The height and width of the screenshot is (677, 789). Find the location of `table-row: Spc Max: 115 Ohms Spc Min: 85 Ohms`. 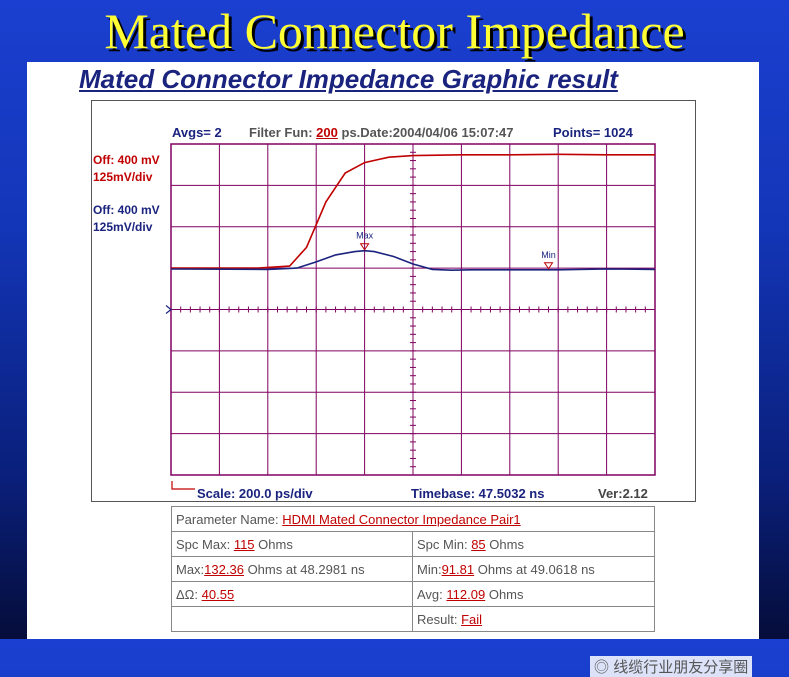

table-row: Spc Max: 115 Ohms Spc Min: 85 Ohms is located at coordinates (413, 544).